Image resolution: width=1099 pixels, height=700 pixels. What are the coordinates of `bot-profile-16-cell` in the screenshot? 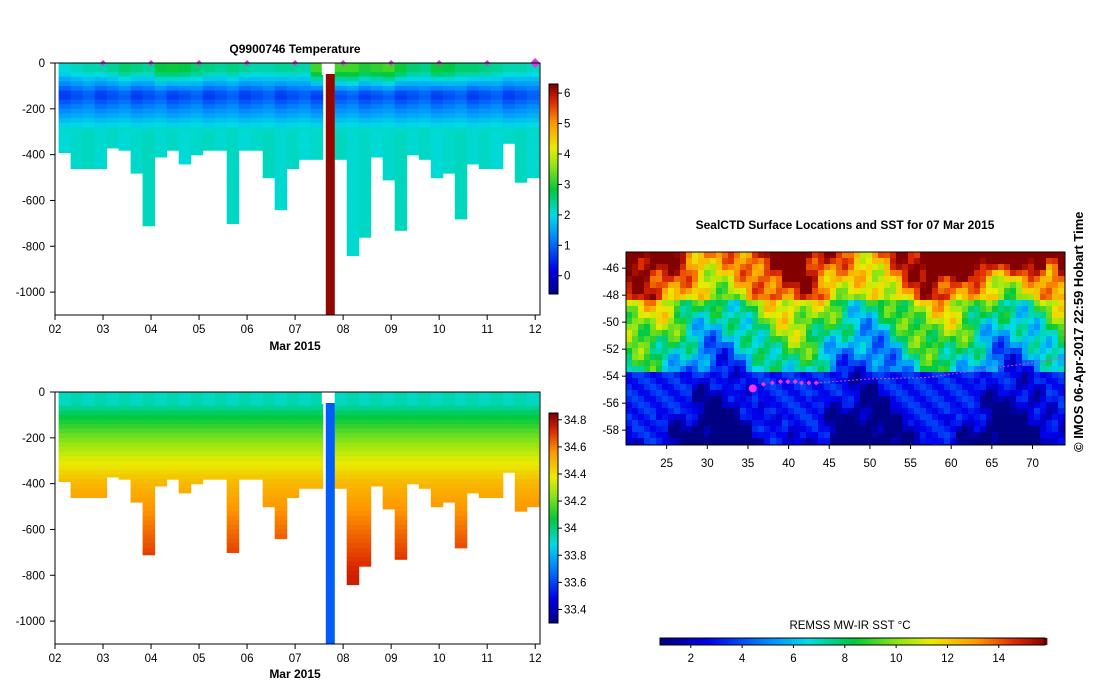 It's located at (257, 445).